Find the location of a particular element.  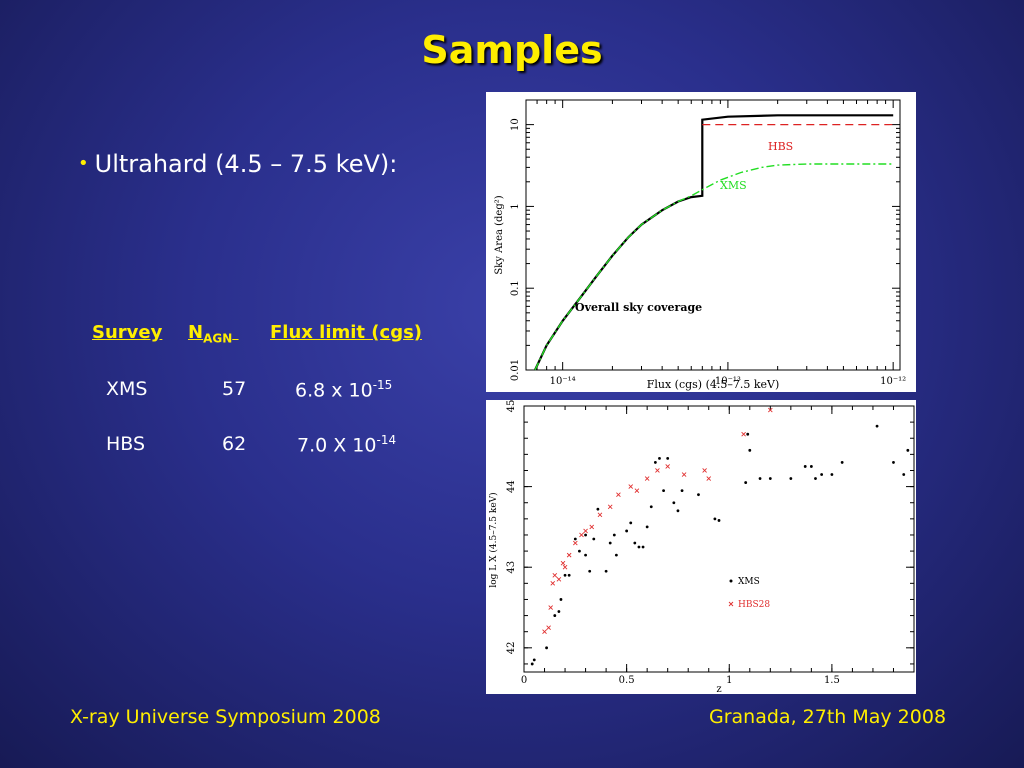

footer-left: X-ray Universe Symposium 2008 is located at coordinates (225, 717).